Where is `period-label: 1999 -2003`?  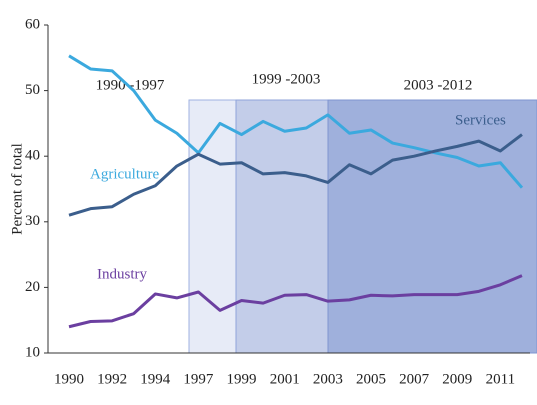
period-label: 1999 -2003 is located at coordinates (286, 79).